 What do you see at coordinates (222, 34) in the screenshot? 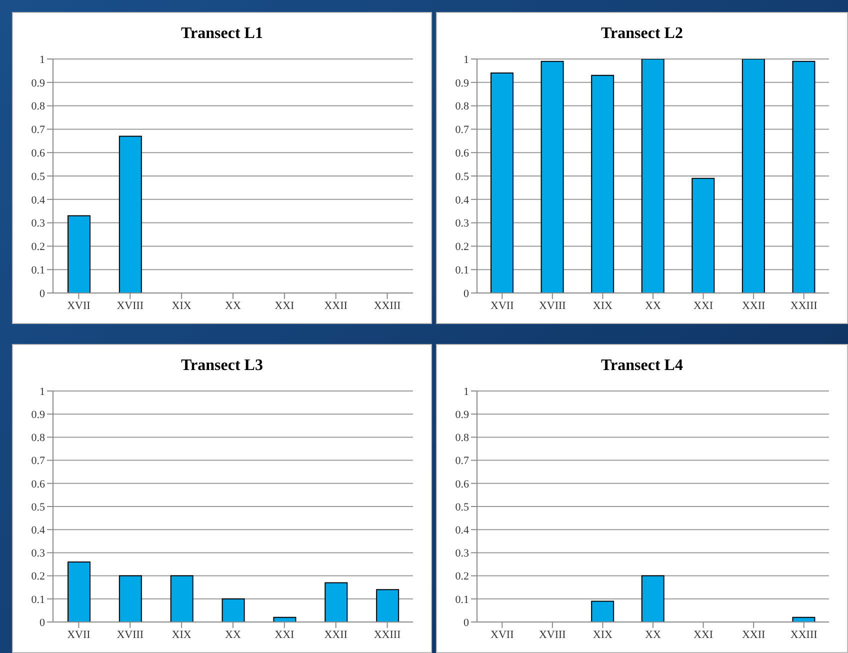
I see `chart-title: Transect L1` at bounding box center [222, 34].